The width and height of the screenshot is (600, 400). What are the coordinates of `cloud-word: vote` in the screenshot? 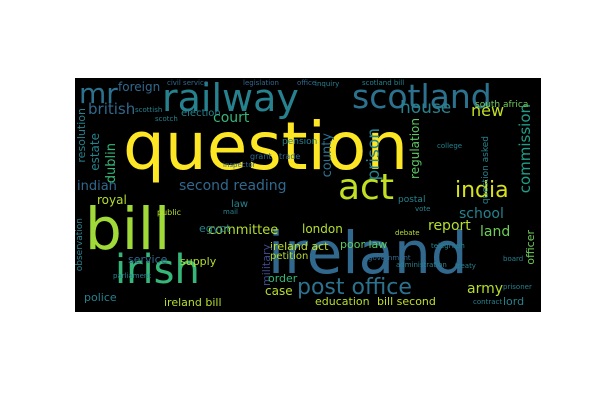 It's located at (423, 209).